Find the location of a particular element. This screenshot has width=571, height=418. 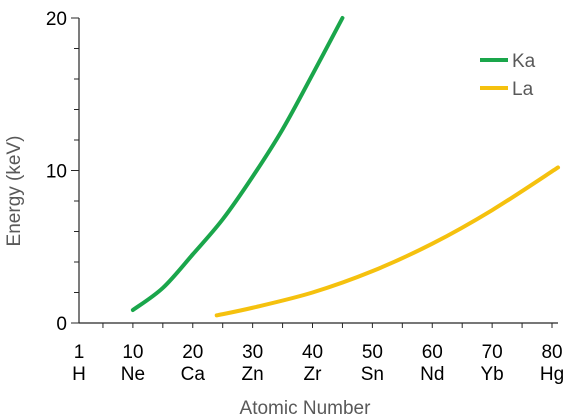

legend-label-la: La is located at coordinates (523, 89).